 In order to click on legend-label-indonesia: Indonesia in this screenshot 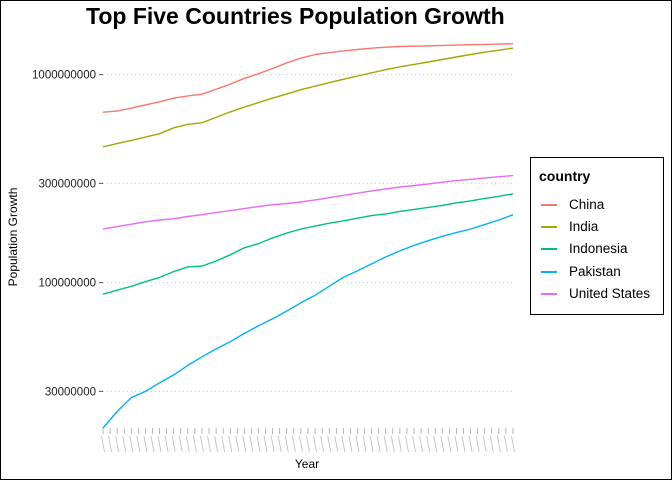, I will do `click(598, 248)`.